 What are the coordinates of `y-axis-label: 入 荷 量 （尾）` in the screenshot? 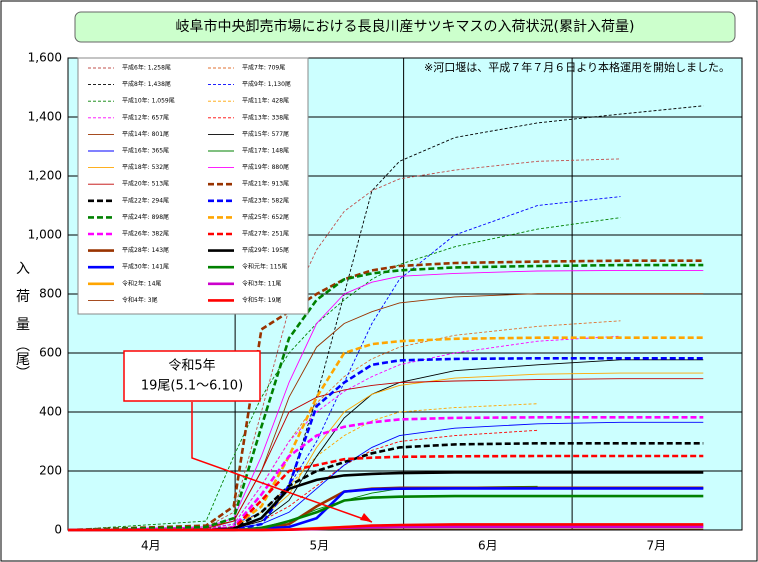 It's located at (22, 320).